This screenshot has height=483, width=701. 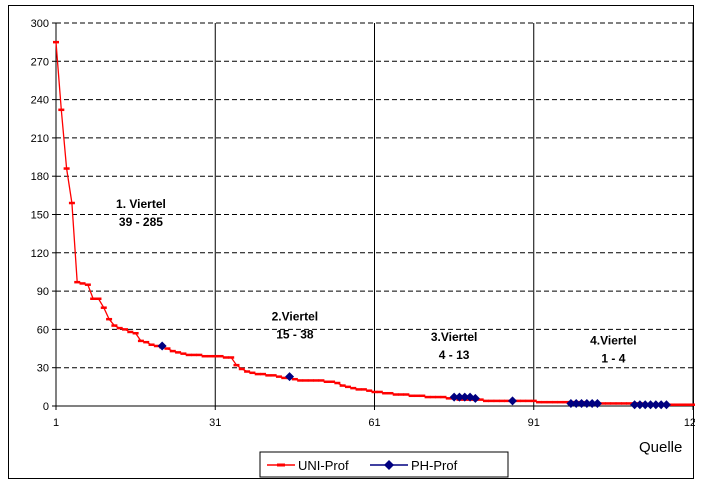 What do you see at coordinates (295, 316) in the screenshot?
I see `quarter-label: 2.Viertel` at bounding box center [295, 316].